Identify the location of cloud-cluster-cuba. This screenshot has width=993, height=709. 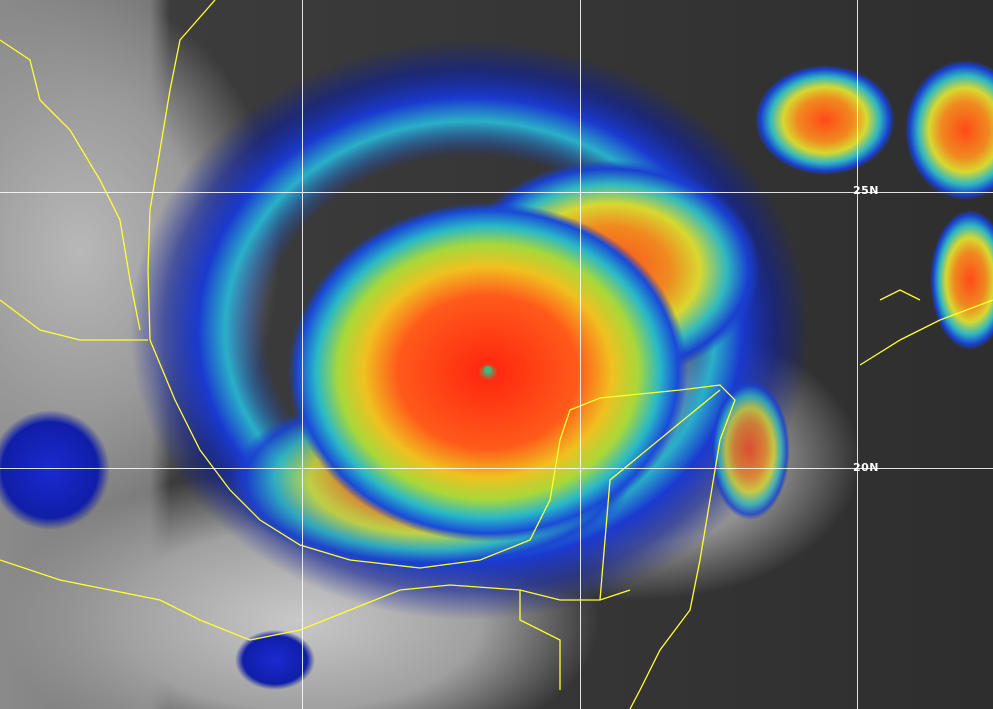
(961, 280).